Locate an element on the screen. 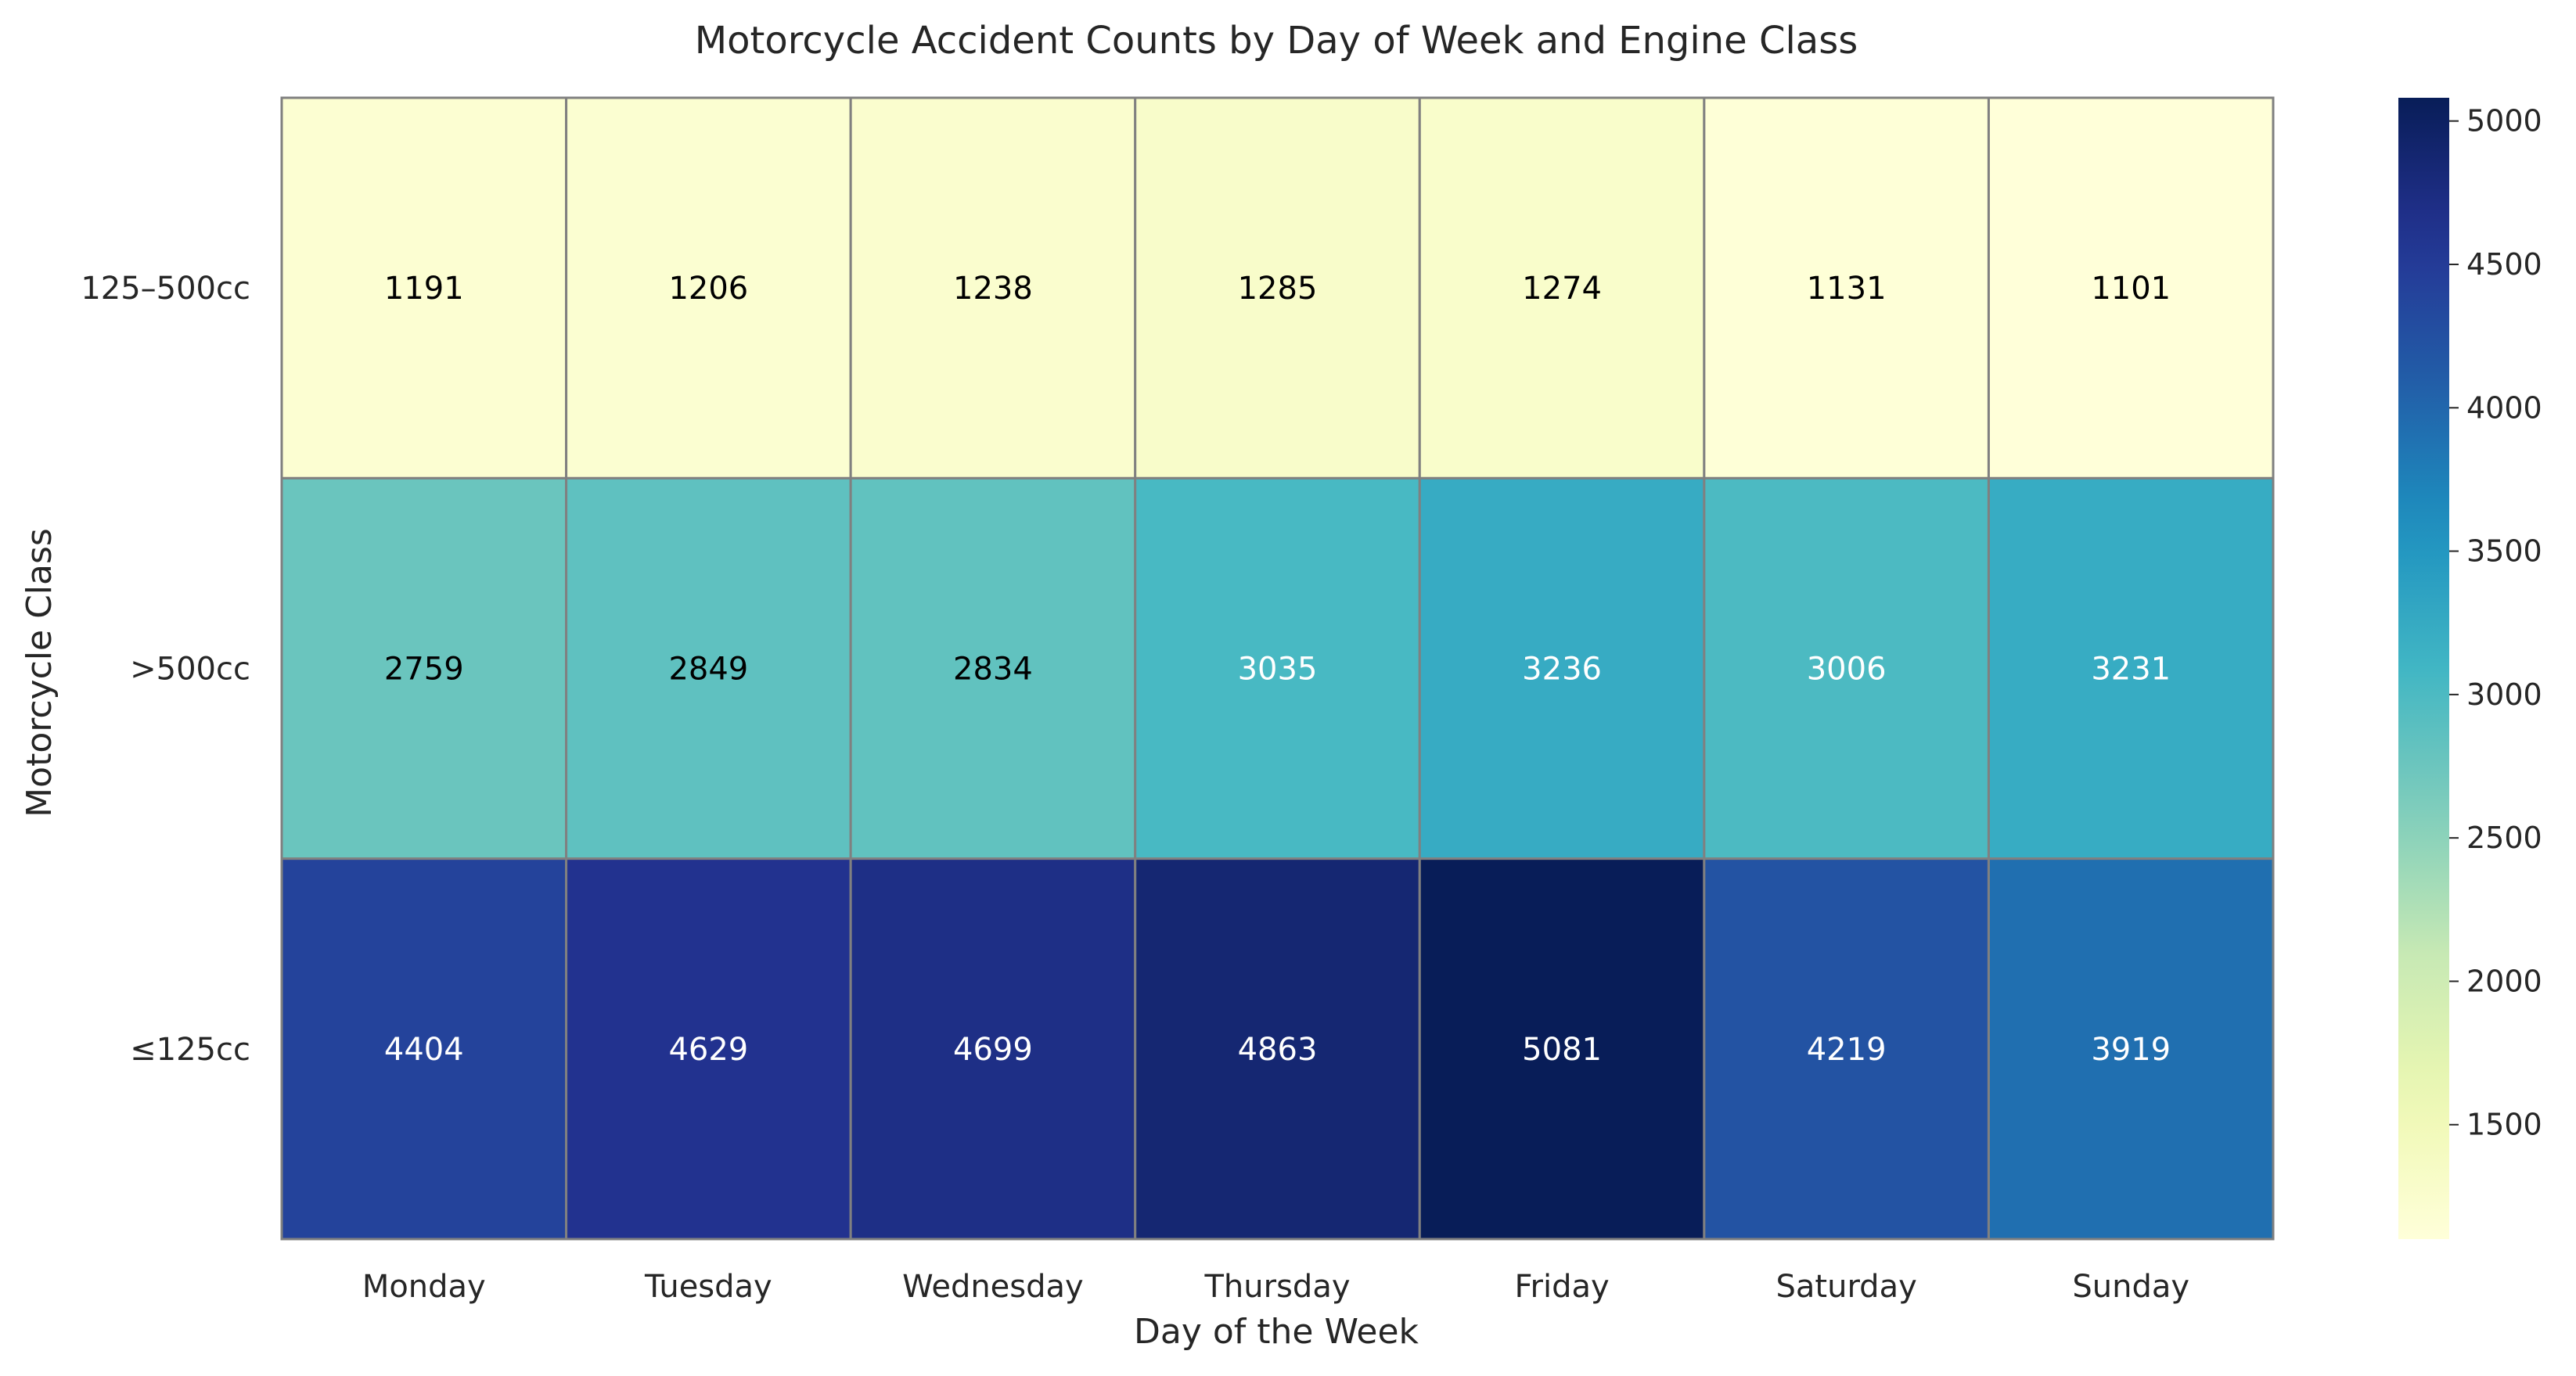 The height and width of the screenshot is (1376, 2576). colorbar-tick-label: 1500 is located at coordinates (2504, 1125).